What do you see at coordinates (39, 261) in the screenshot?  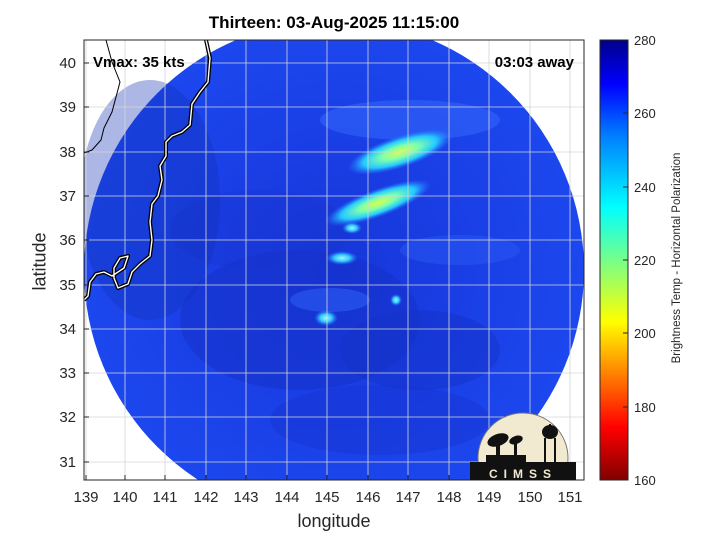 I see `y-axis-label: latitude` at bounding box center [39, 261].